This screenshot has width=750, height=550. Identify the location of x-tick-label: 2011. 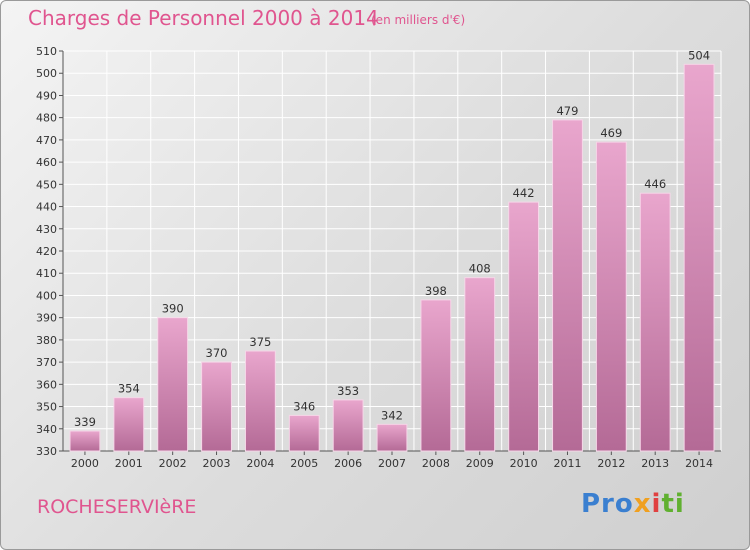
(567, 463).